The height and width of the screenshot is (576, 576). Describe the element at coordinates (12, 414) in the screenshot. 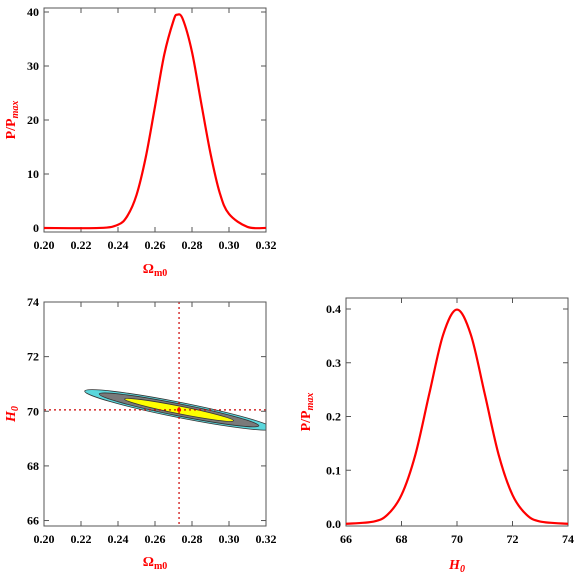

I see `contour-ylabel: H0` at that location.